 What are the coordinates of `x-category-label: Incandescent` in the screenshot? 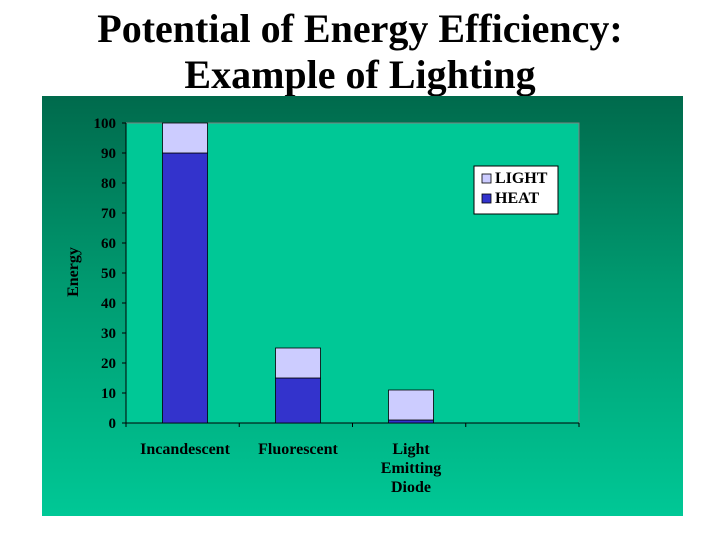 It's located at (185, 449).